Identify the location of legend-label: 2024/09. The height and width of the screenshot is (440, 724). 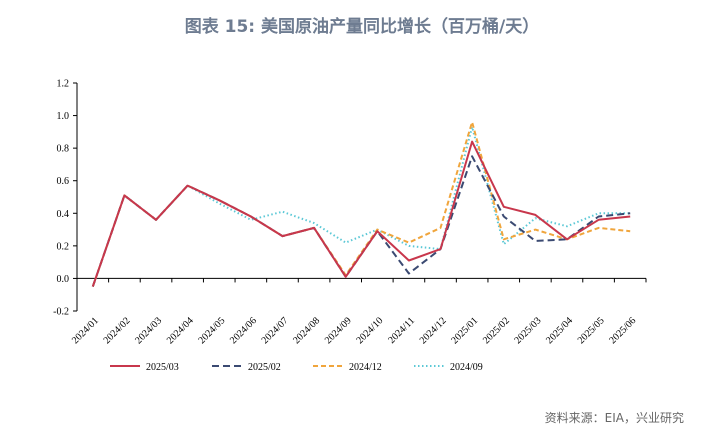
(466, 367).